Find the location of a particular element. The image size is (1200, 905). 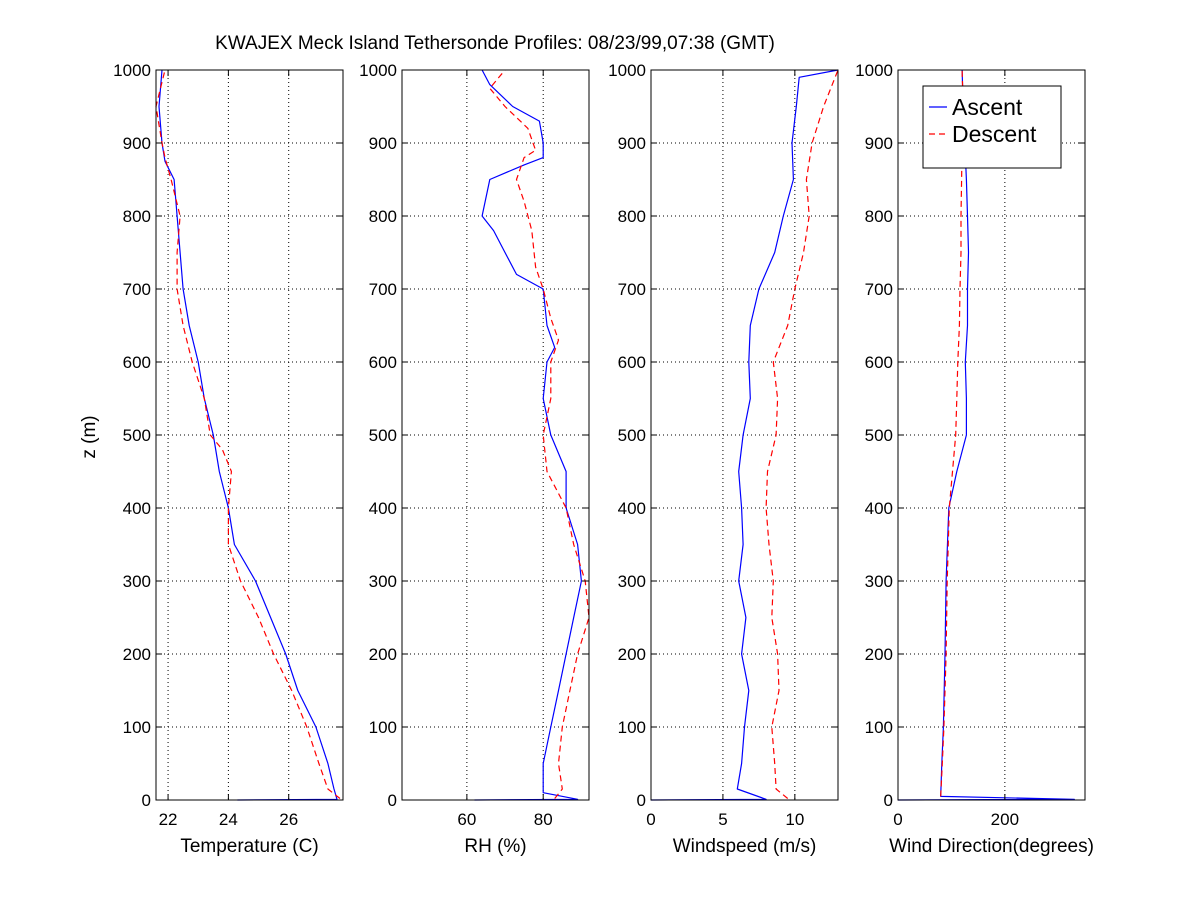

x-tick-label: 26 is located at coordinates (288, 819).